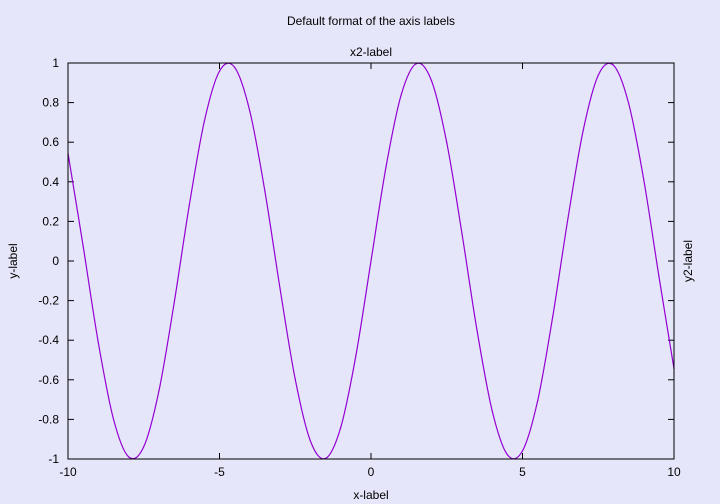 Image resolution: width=720 pixels, height=504 pixels. Describe the element at coordinates (50, 182) in the screenshot. I see `y-tick-label: 0.4` at that location.